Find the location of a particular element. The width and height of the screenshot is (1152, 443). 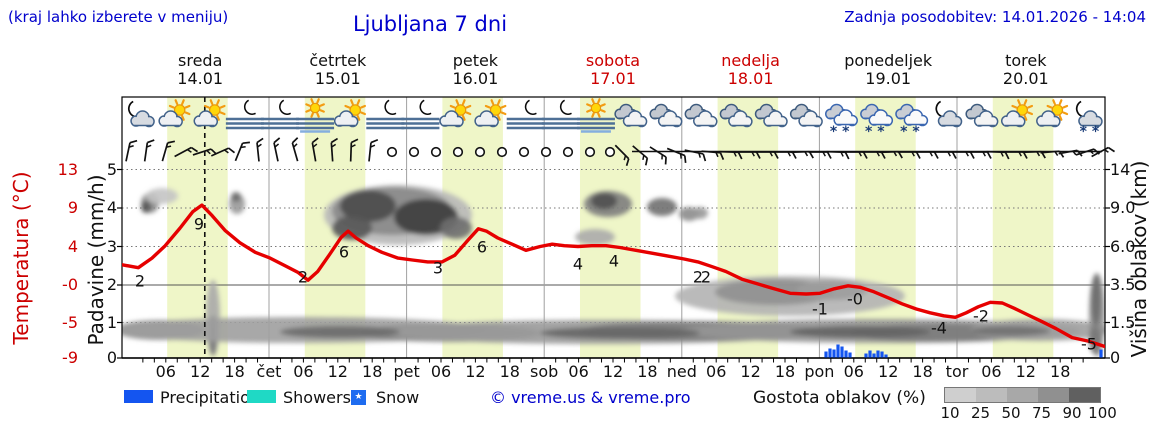

day-date: 15.01 is located at coordinates (337, 78).